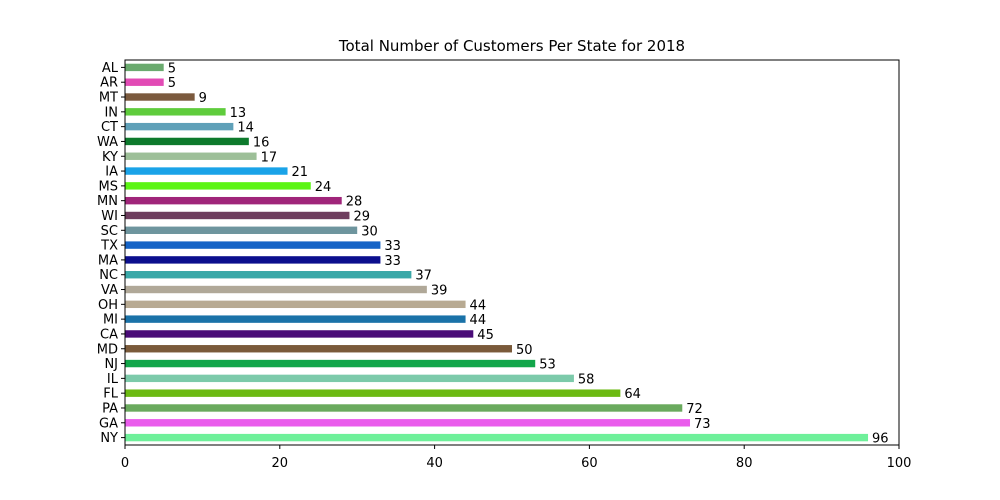  Describe the element at coordinates (111, 112) in the screenshot. I see `y-tick-label-in: IN` at that location.